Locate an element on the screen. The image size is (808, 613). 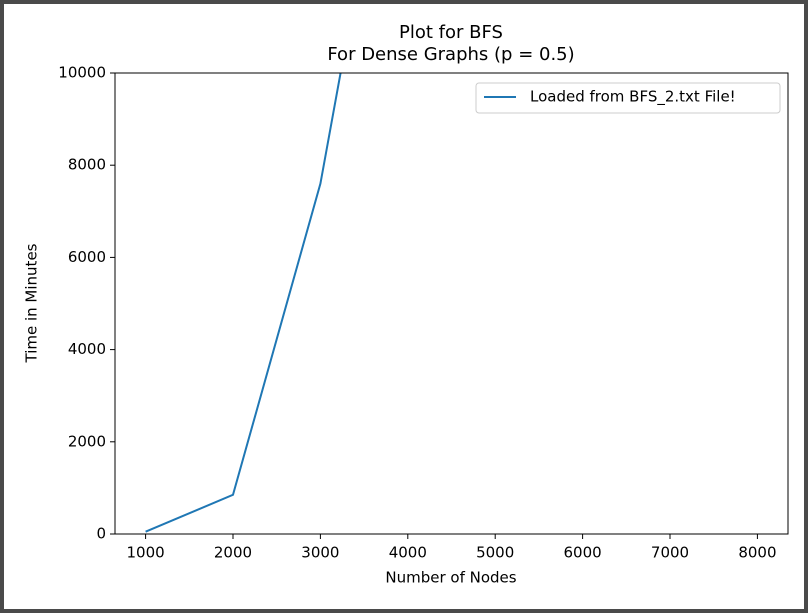
x-tick-label: 8000 is located at coordinates (757, 553).